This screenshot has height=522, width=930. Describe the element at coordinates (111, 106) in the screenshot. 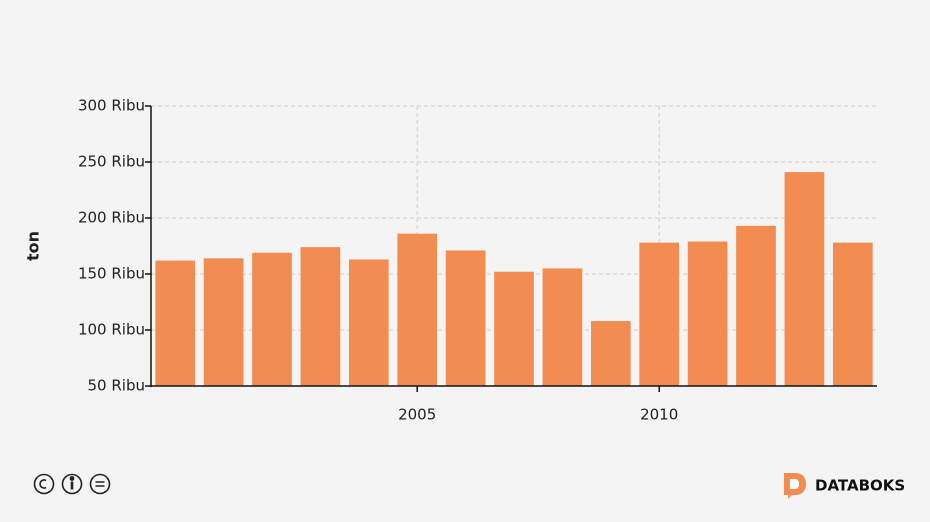

I see `y-tick-label: 300 Ribu` at that location.